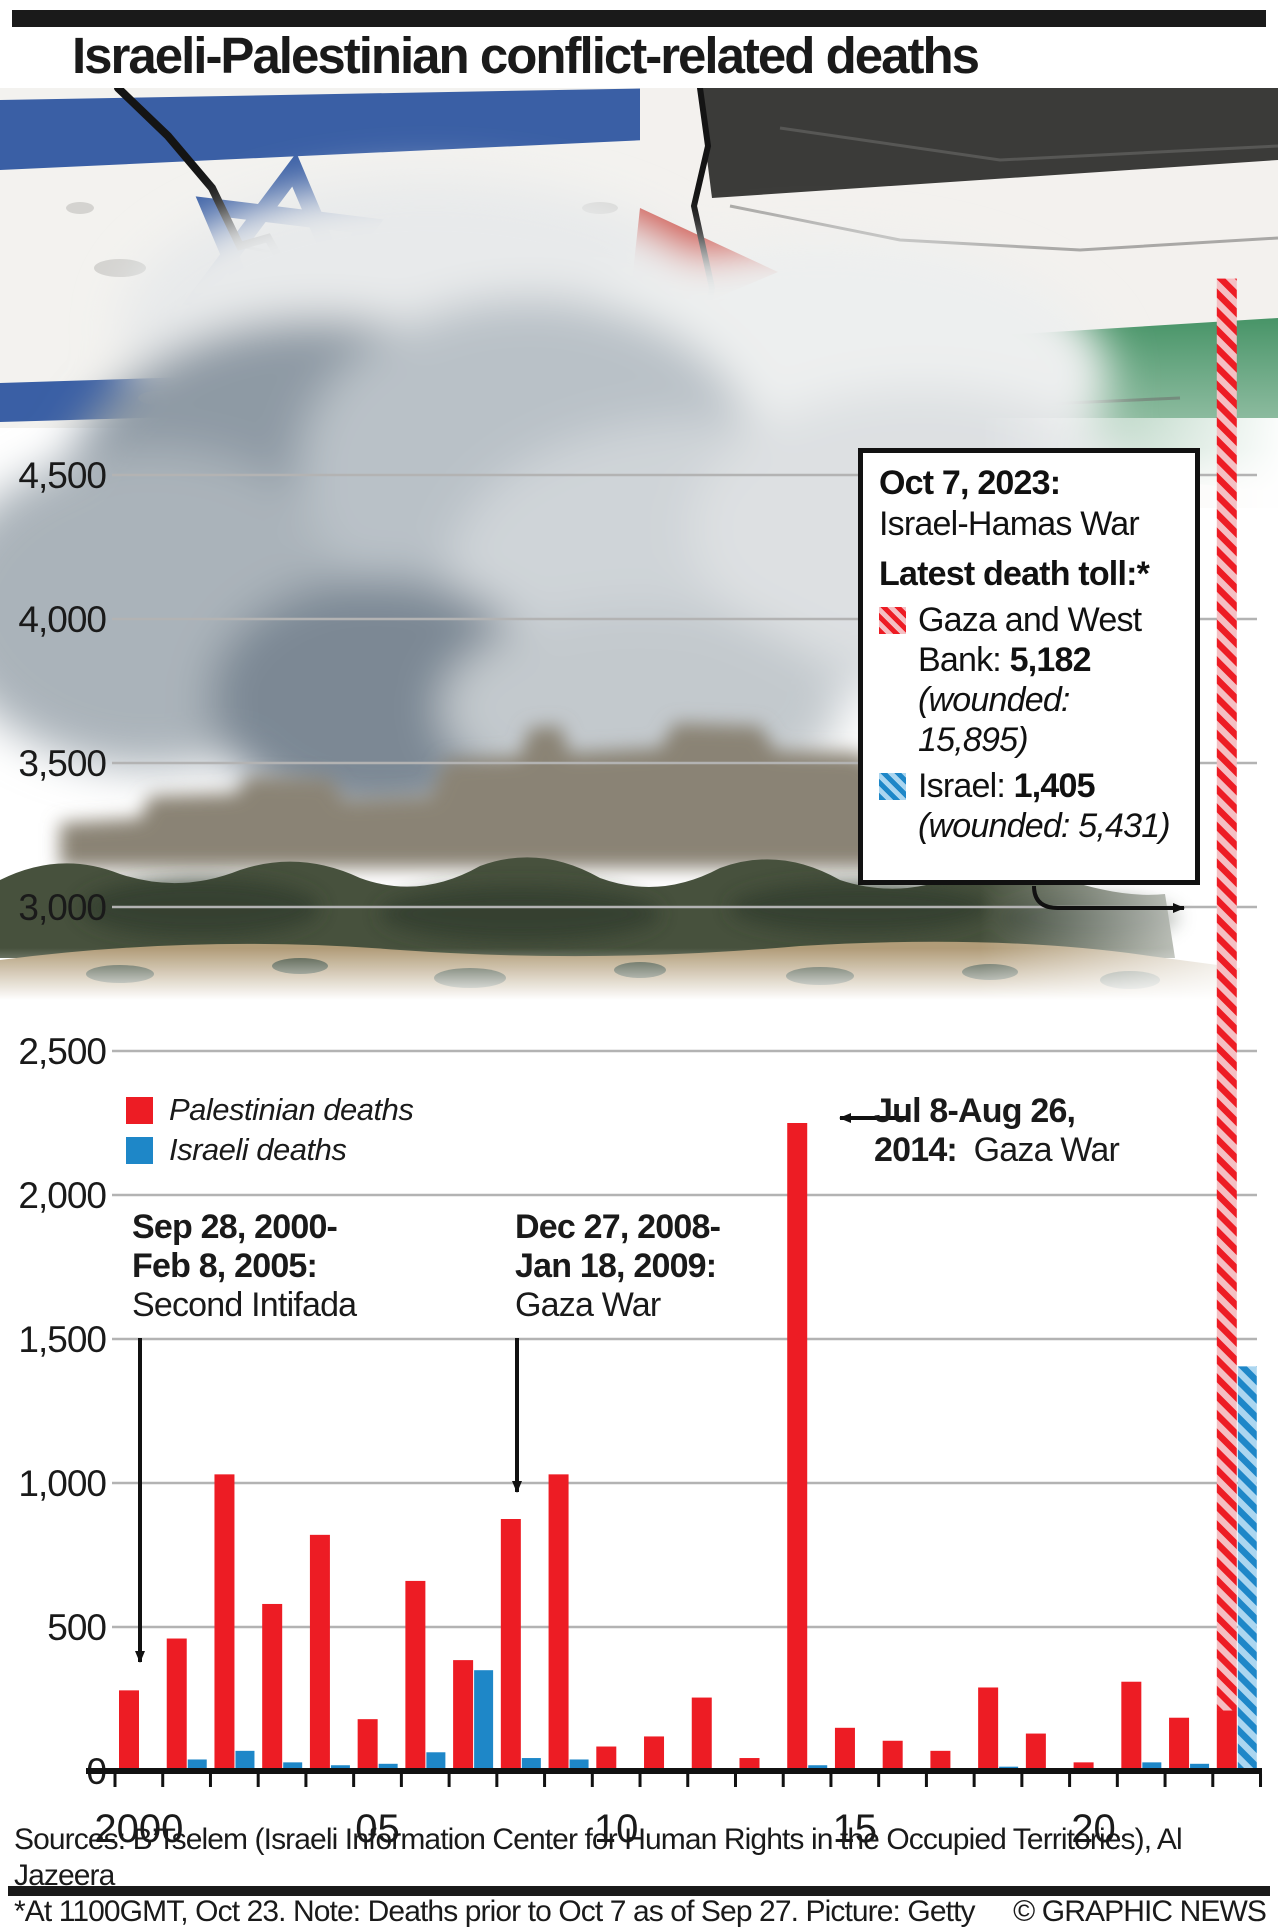 The width and height of the screenshot is (1278, 1930). What do you see at coordinates (1054, 786) in the screenshot?
I see `toll-israel-value: 1,405` at bounding box center [1054, 786].